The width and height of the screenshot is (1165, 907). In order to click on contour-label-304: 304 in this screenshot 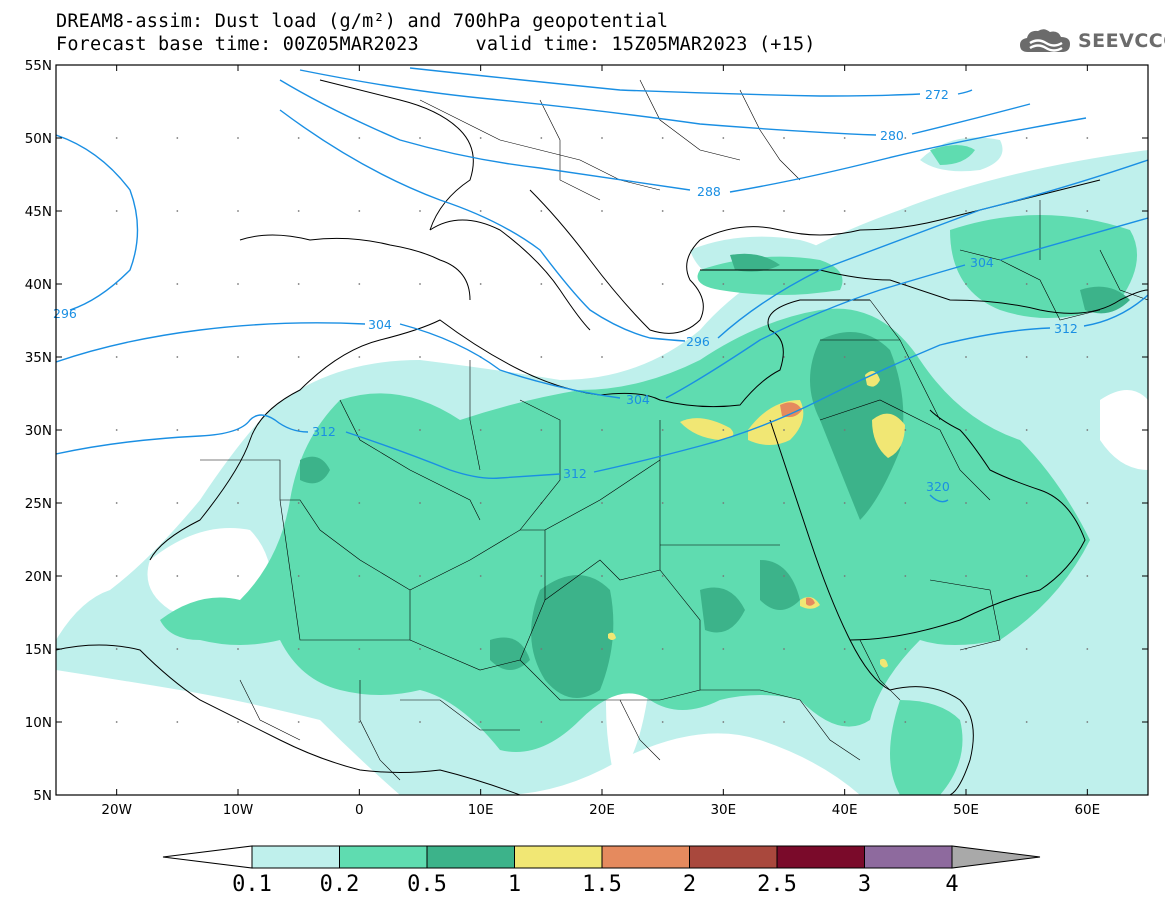, I will do `click(638, 399)`.